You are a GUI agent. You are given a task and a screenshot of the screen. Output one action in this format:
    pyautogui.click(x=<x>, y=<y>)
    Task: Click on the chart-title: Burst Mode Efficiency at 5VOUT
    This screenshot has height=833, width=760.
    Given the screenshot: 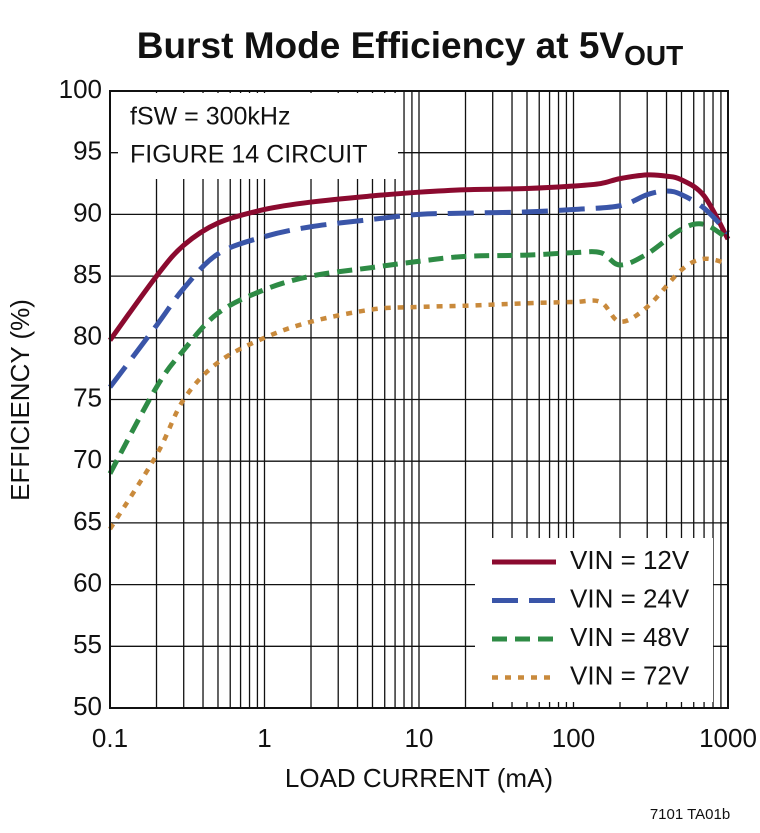 What is the action you would take?
    pyautogui.click(x=410, y=48)
    